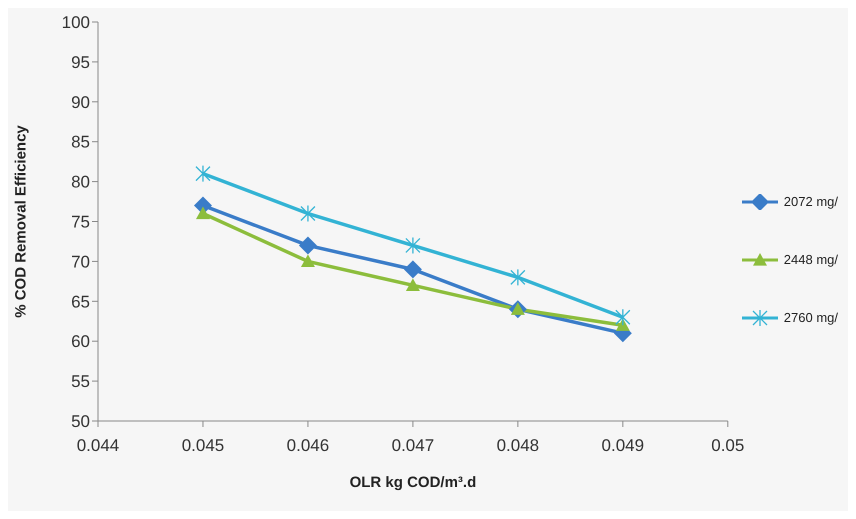  What do you see at coordinates (80, 422) in the screenshot?
I see `y-tick-label: 50` at bounding box center [80, 422].